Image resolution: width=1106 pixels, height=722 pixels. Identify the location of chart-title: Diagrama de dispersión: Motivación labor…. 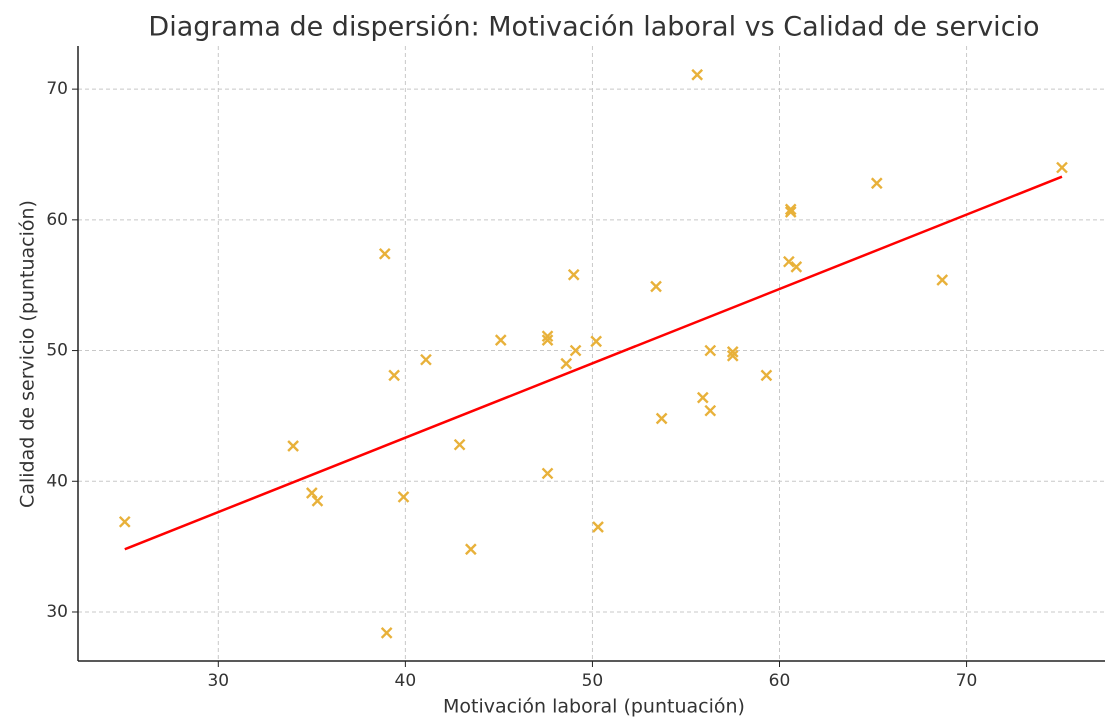
(593, 27).